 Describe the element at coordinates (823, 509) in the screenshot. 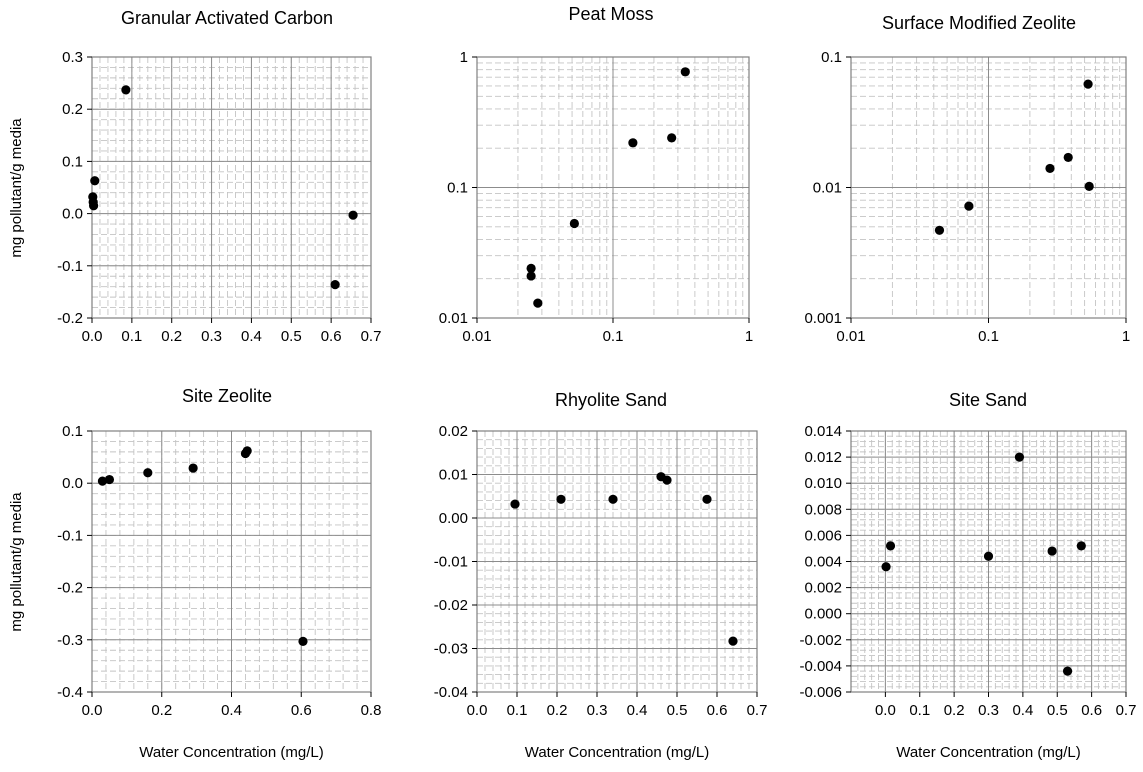

I see `y-tick-label: 0.008` at that location.